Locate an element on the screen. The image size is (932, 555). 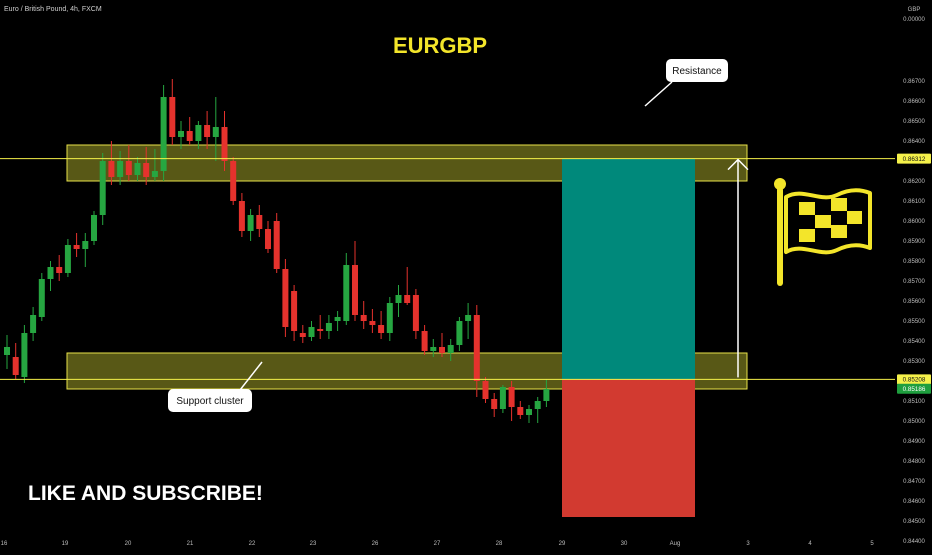
price-tick-label: 0.85700 is located at coordinates (914, 282).